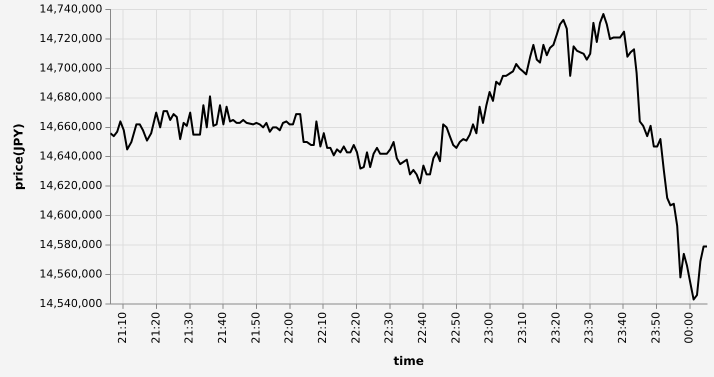 This screenshot has width=714, height=377. What do you see at coordinates (489, 328) in the screenshot?
I see `x-tick-label: 23:00` at bounding box center [489, 328].